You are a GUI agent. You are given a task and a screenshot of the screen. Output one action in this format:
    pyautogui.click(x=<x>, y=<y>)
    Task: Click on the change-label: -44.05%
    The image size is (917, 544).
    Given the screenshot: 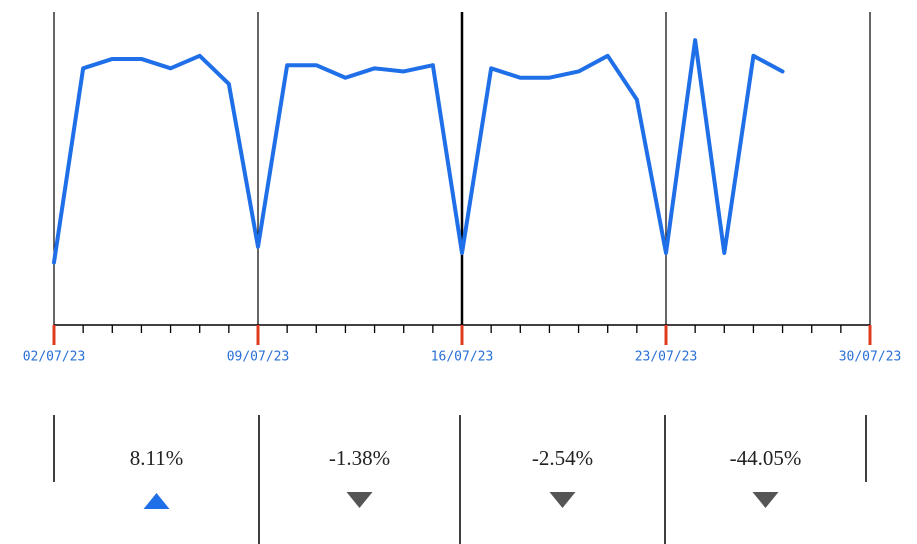 What is the action you would take?
    pyautogui.click(x=766, y=458)
    